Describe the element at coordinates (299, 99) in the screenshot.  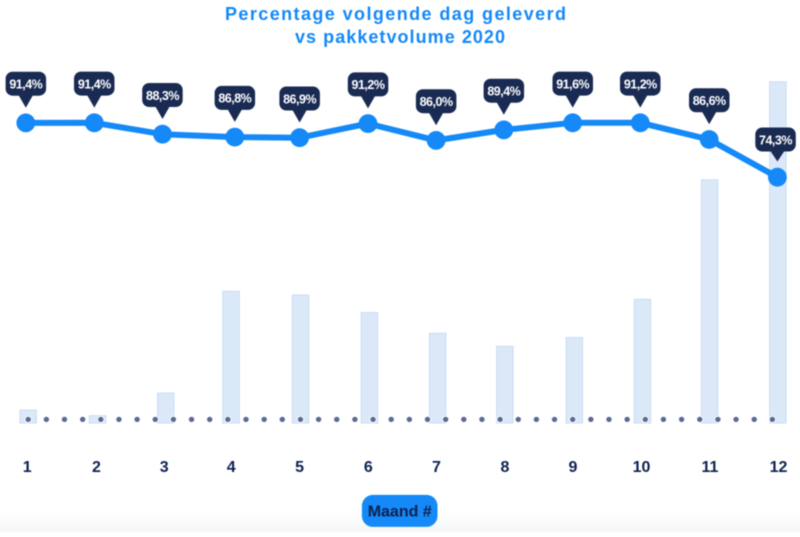
I see `svg-text: 86,9%` at that location.